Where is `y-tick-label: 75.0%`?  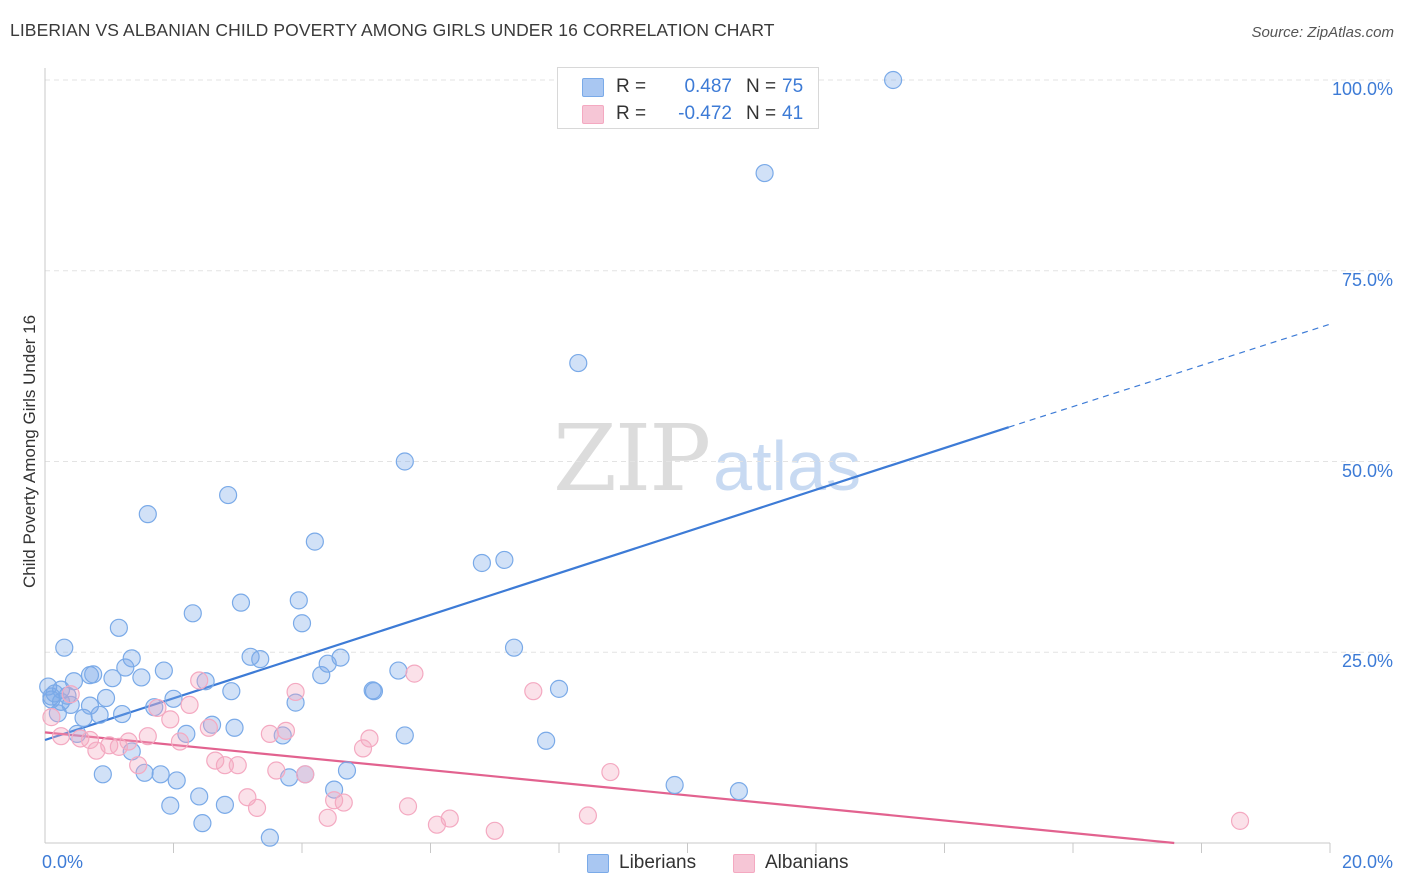 y-tick-label: 75.0% is located at coordinates (1367, 279).